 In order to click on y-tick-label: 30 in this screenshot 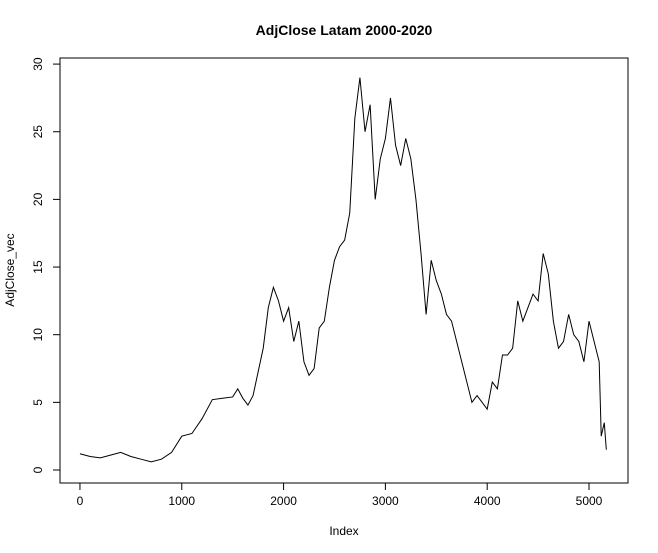, I will do `click(38, 64)`.